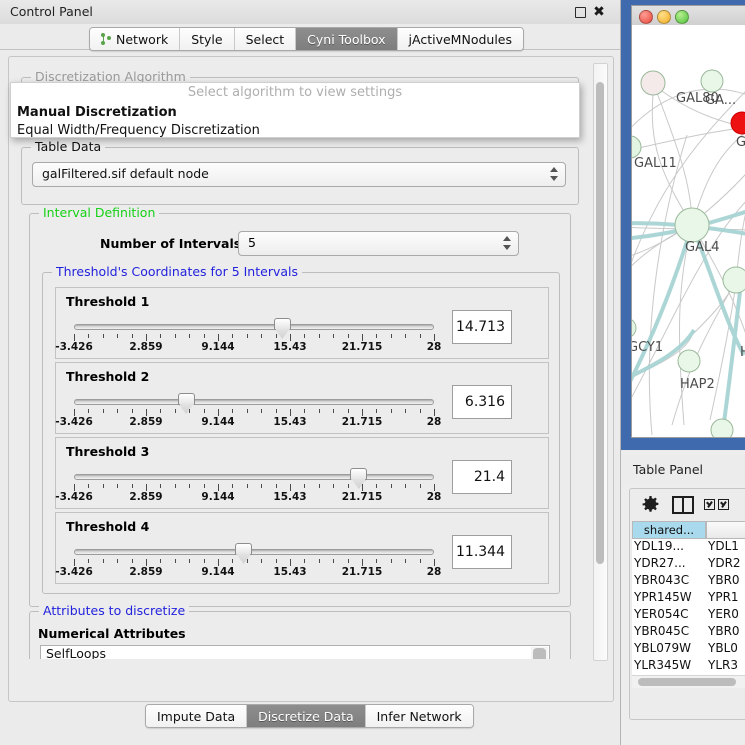 The image size is (745, 745). I want to click on table-row: YBR045C YBR0, so click(688, 632).